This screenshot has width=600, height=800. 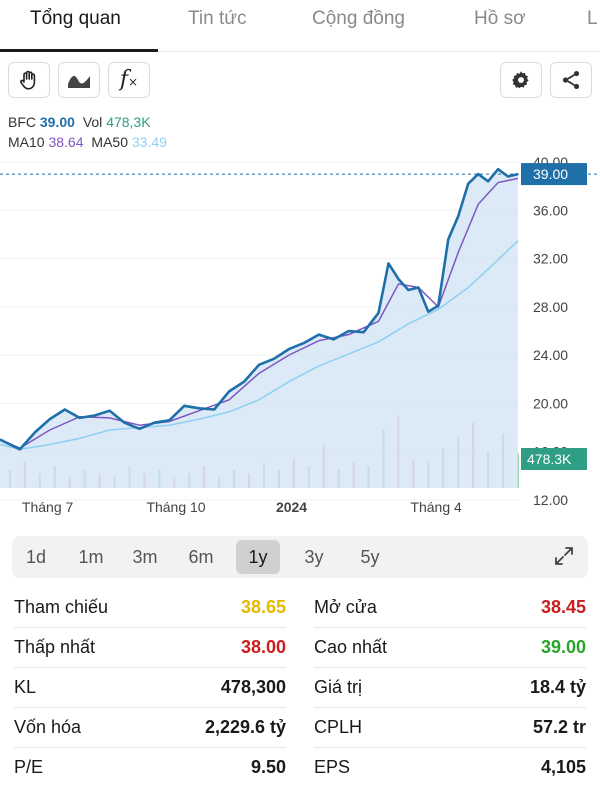 I want to click on stat-row: CPLH 57.2 tr, so click(x=450, y=728).